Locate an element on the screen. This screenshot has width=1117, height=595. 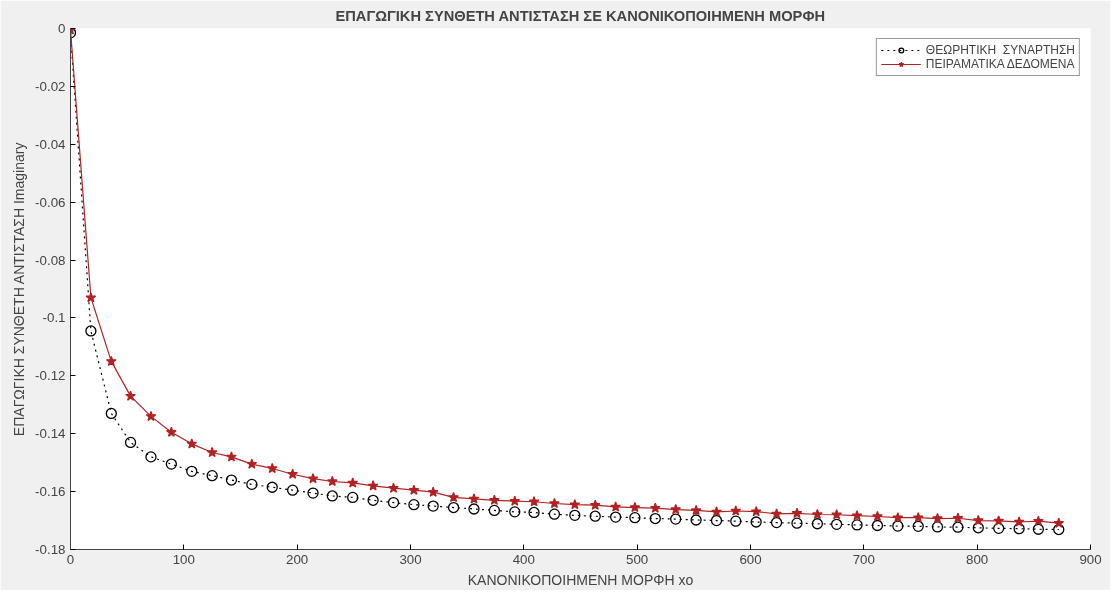
y-tick-label: -0.08 is located at coordinates (50, 260).